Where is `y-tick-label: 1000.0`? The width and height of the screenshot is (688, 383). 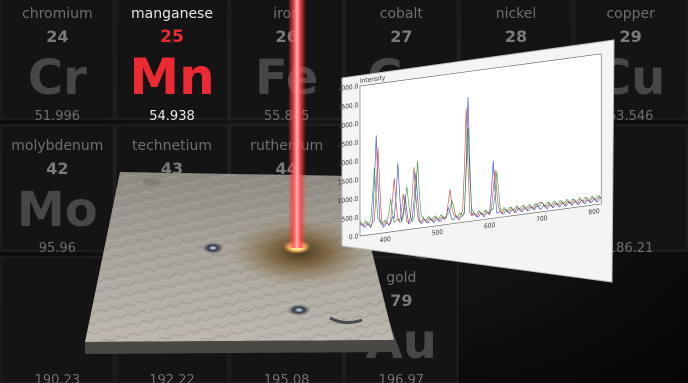
y-tick-label: 1000.0 is located at coordinates (348, 200).